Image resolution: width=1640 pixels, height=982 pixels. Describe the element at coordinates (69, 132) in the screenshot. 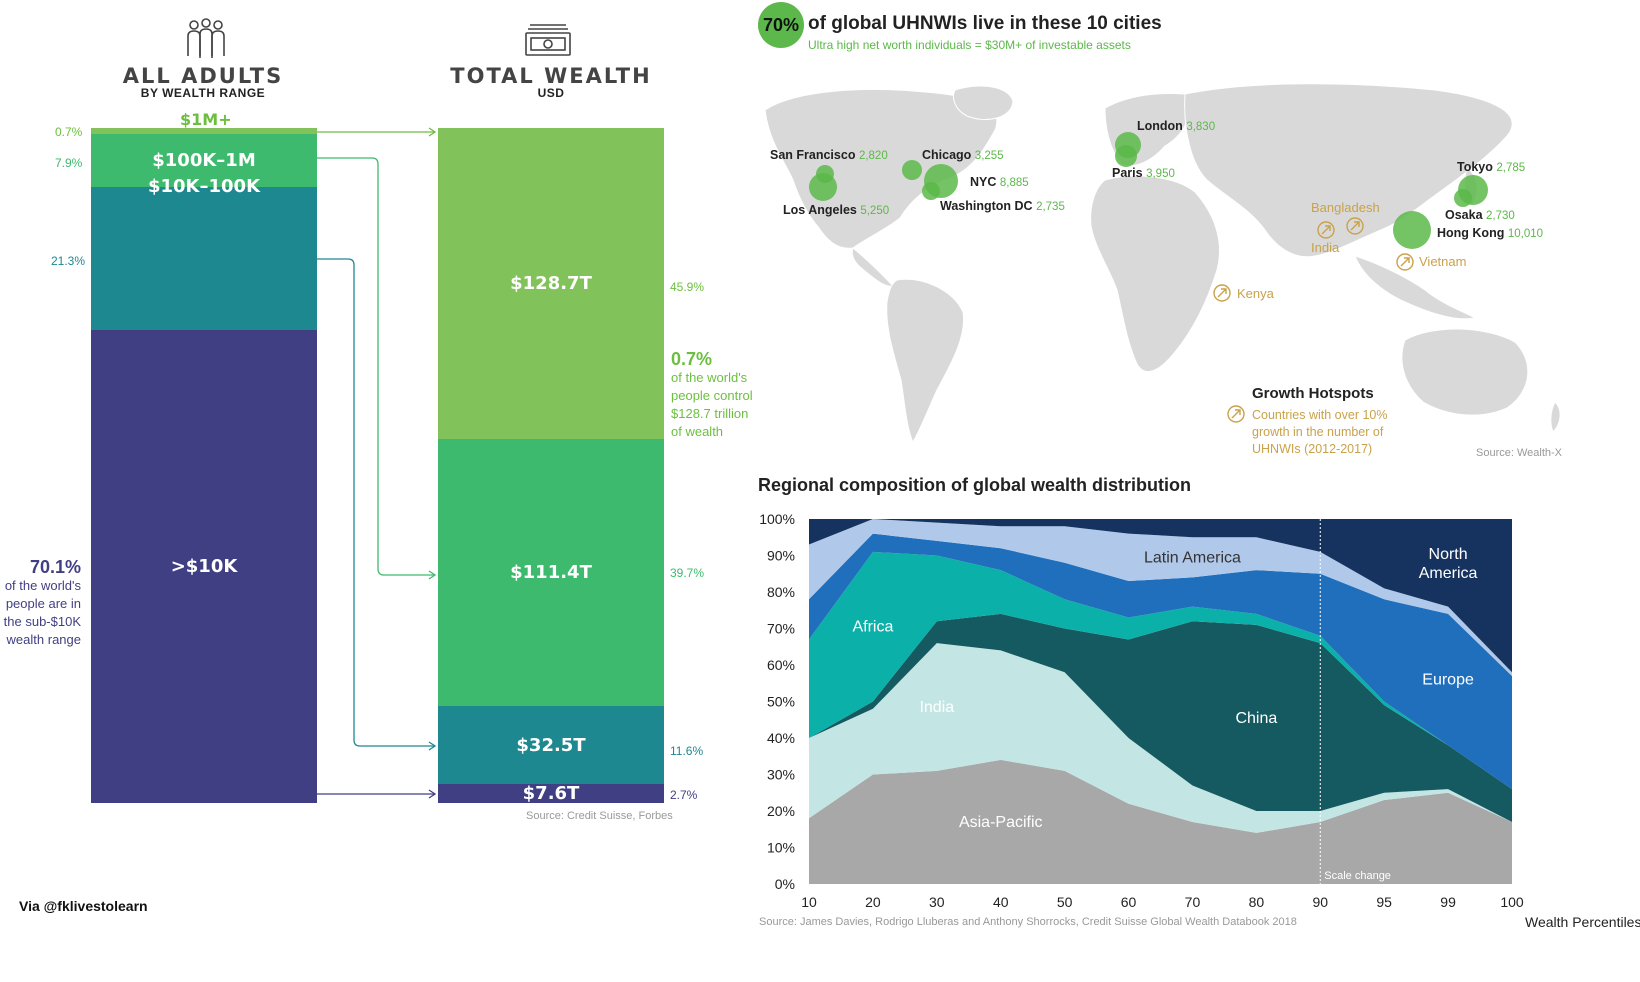

I see `adults-pct-1m: 0.7%` at that location.